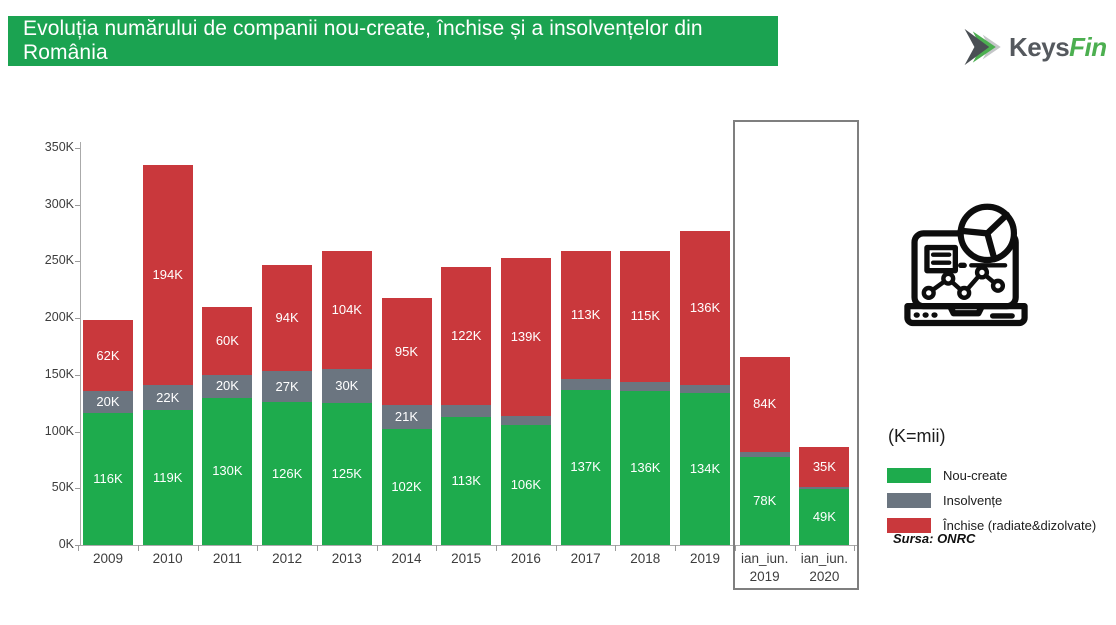  What do you see at coordinates (287, 318) in the screenshot?
I see `bar-value-label: 94K` at bounding box center [287, 318].